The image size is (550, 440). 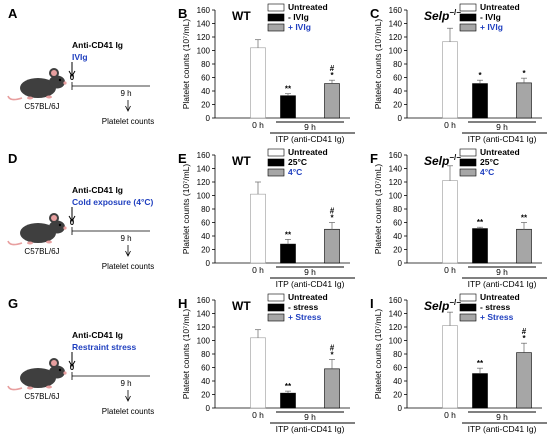 I want to click on panel-letter: H, so click(x=182, y=303).